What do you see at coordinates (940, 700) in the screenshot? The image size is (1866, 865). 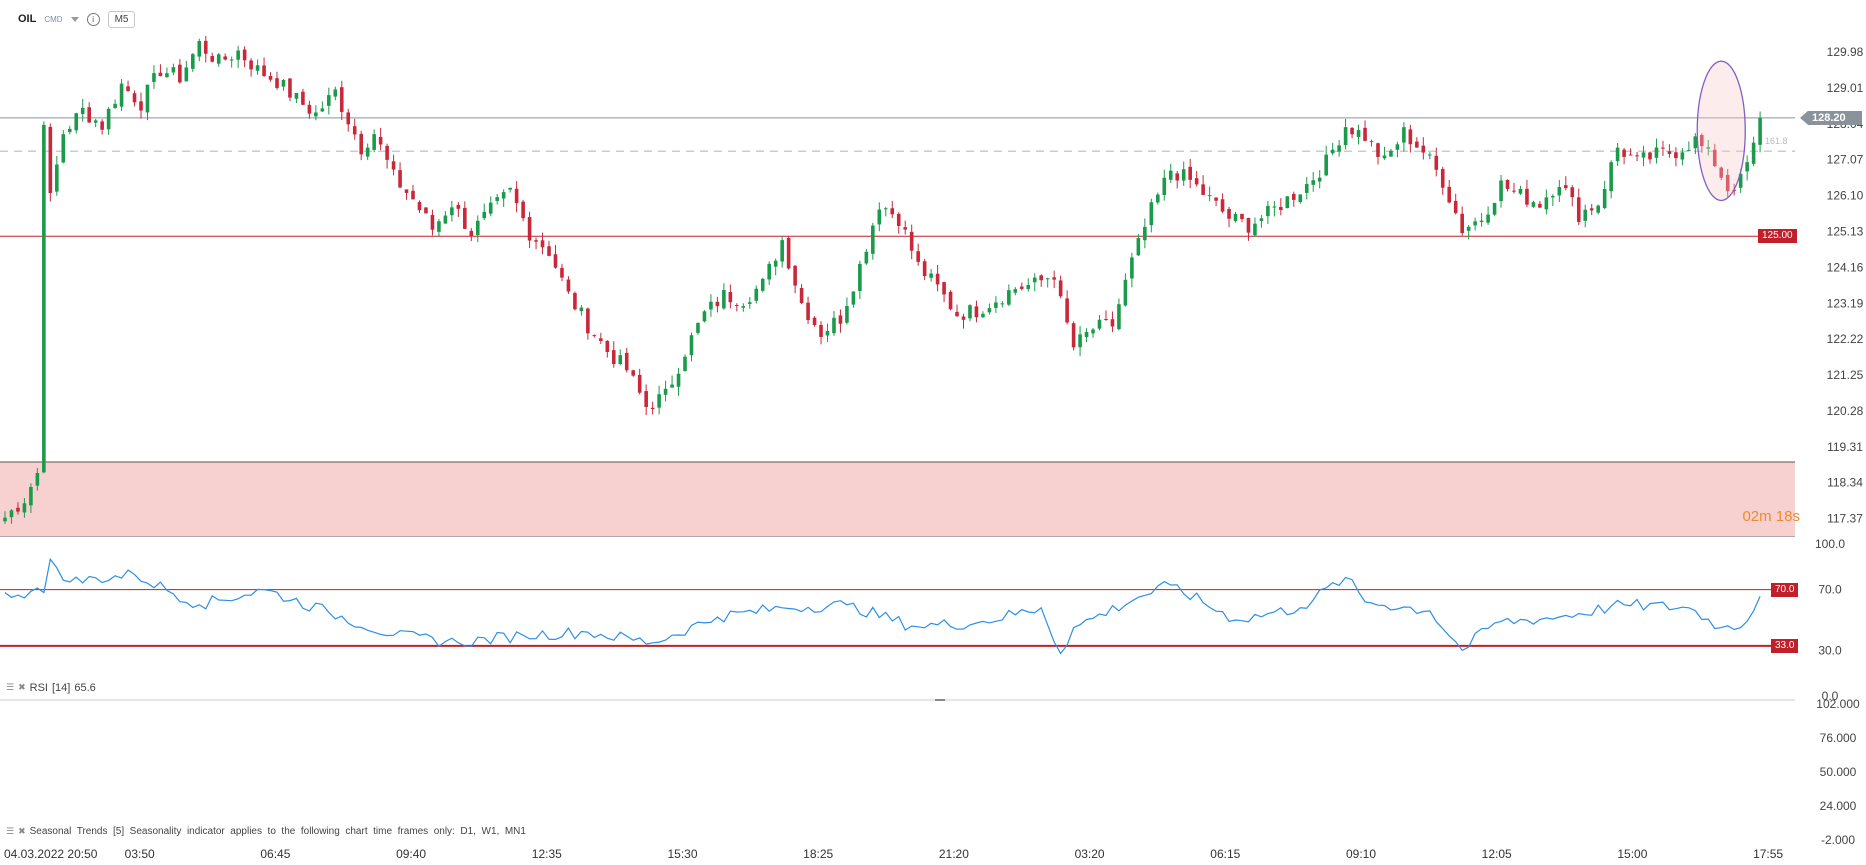 I see `pane-resize-handle` at bounding box center [940, 700].